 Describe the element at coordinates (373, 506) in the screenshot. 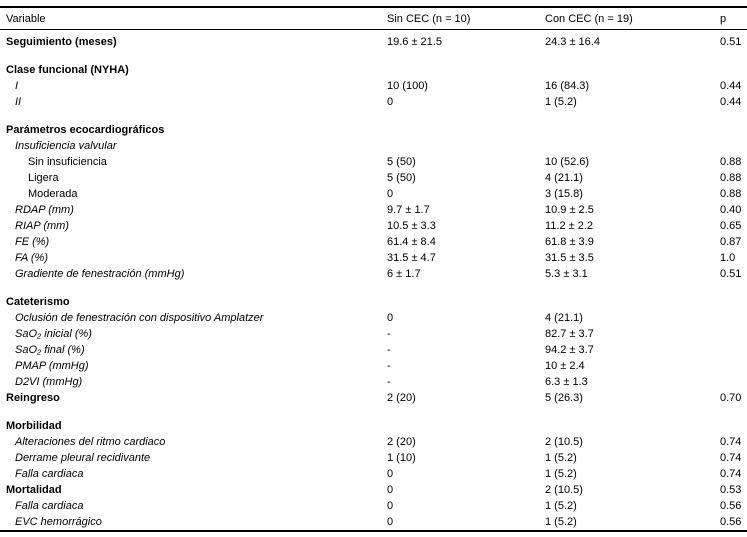

I see `table-row: Falla cardiaca 0 1 (5.2) 0.56` at that location.